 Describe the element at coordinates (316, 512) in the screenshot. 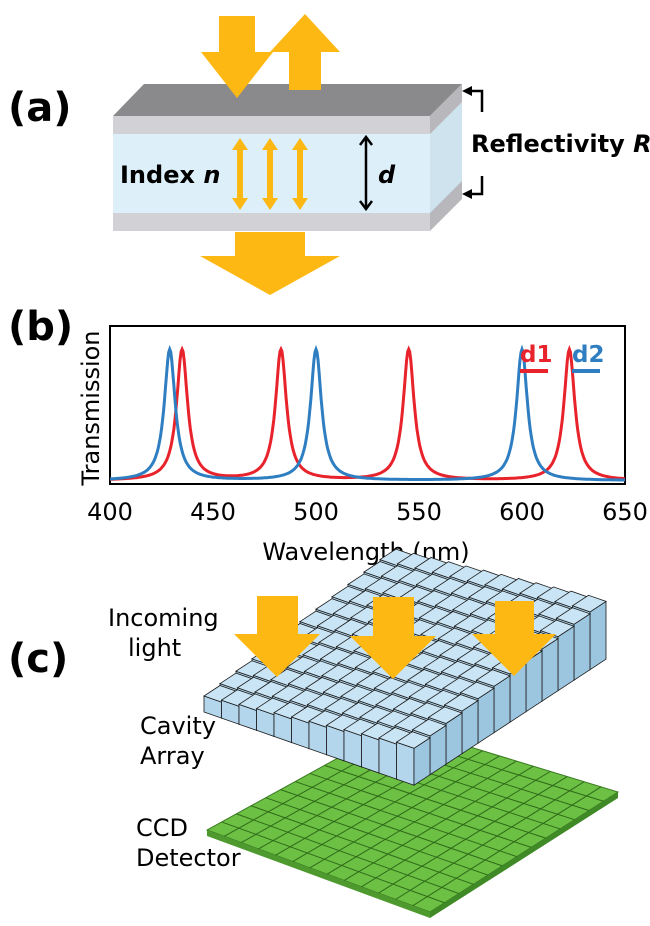

I see `x-tick-label: 500` at that location.